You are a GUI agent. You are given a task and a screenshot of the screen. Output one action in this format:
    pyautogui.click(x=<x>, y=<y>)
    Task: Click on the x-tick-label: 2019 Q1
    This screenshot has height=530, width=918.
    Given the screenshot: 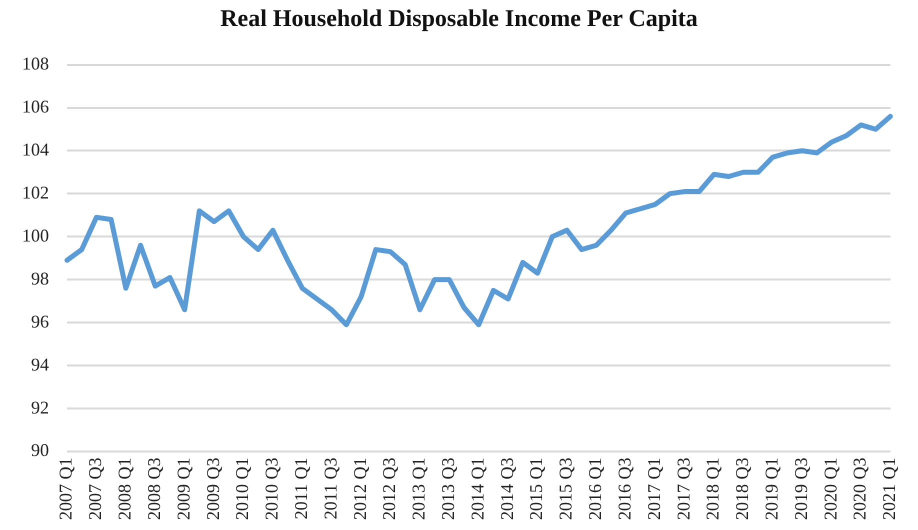 What is the action you would take?
    pyautogui.click(x=772, y=489)
    